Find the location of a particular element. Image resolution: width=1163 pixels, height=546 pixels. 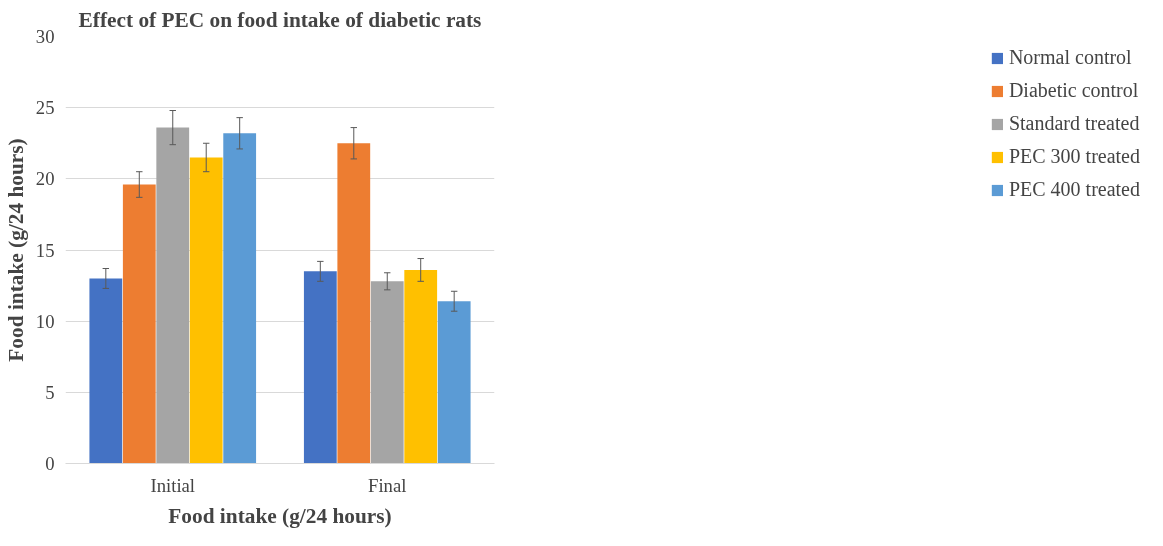

legend-label: PEC 300 treated is located at coordinates (1074, 156).